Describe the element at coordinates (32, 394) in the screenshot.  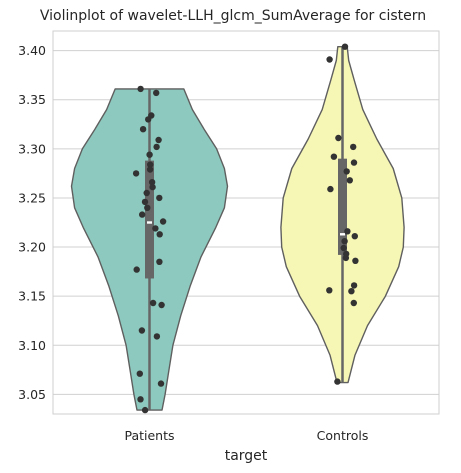
I see `y-tick-label: 3.05` at that location.